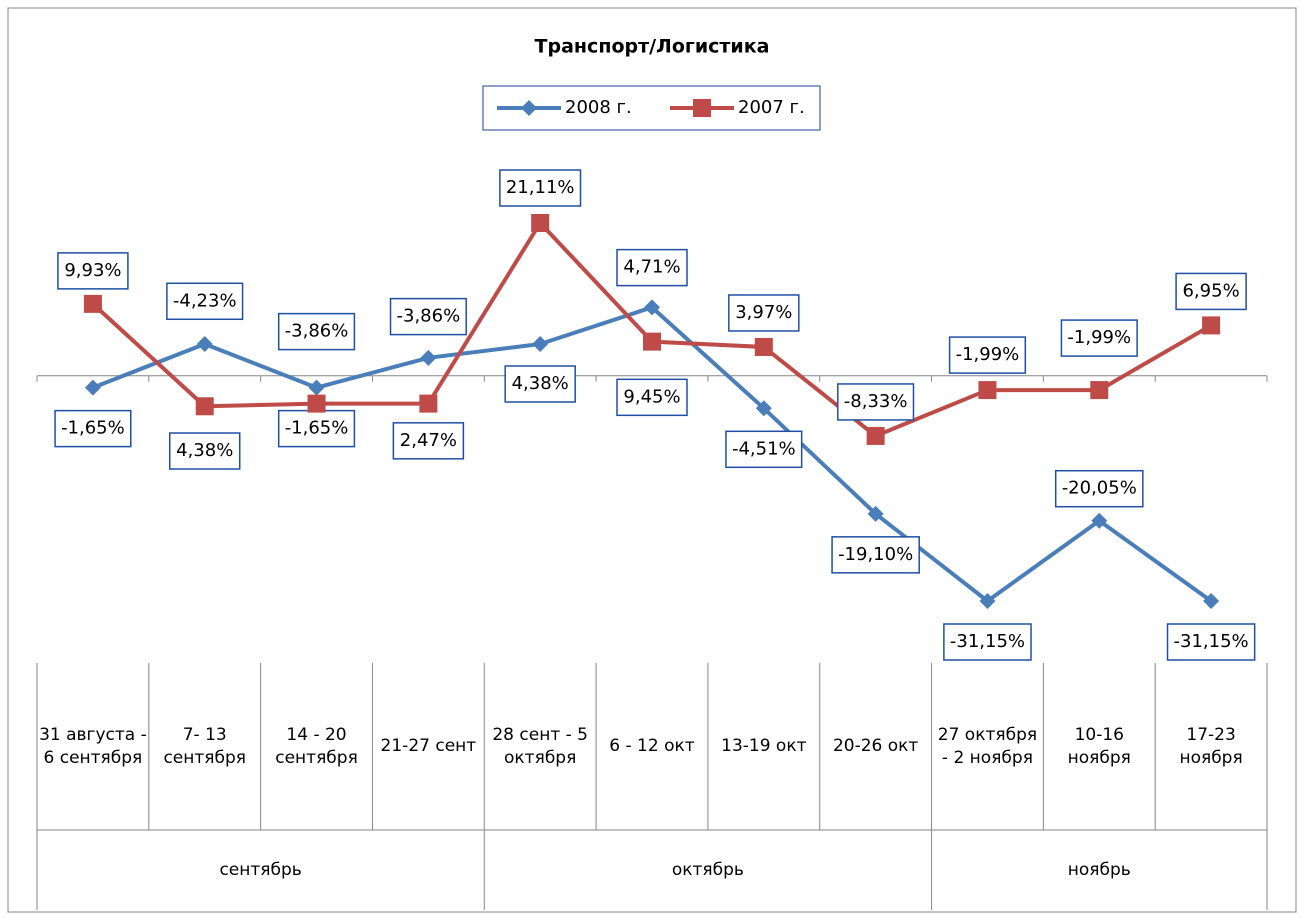 The height and width of the screenshot is (919, 1304). I want to click on x-tick-label: 27 октября - 2 ноября, so click(987, 746).